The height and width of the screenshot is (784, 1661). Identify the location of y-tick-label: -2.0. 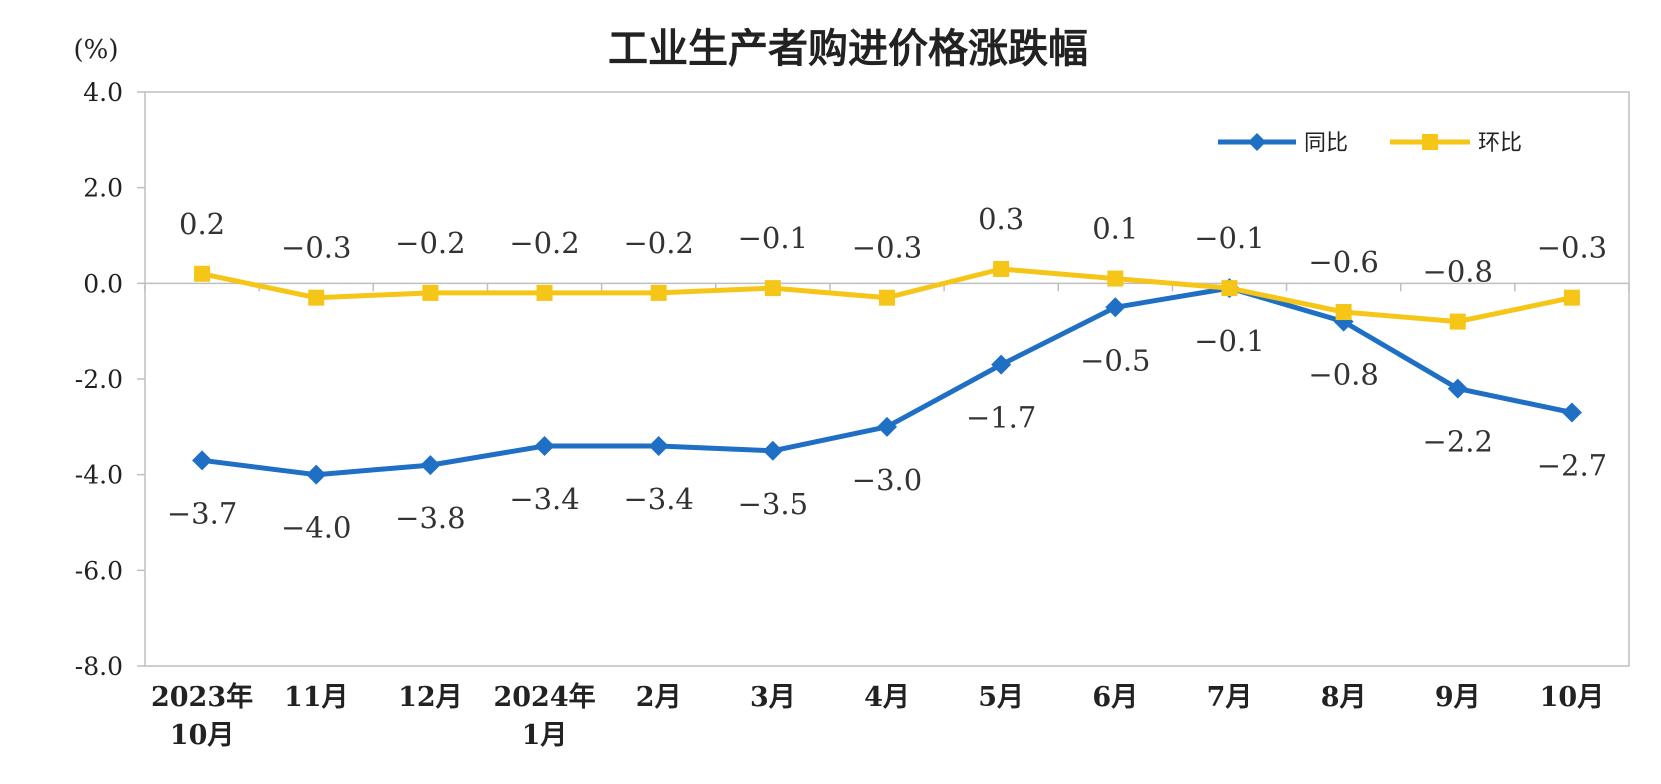
(99, 379).